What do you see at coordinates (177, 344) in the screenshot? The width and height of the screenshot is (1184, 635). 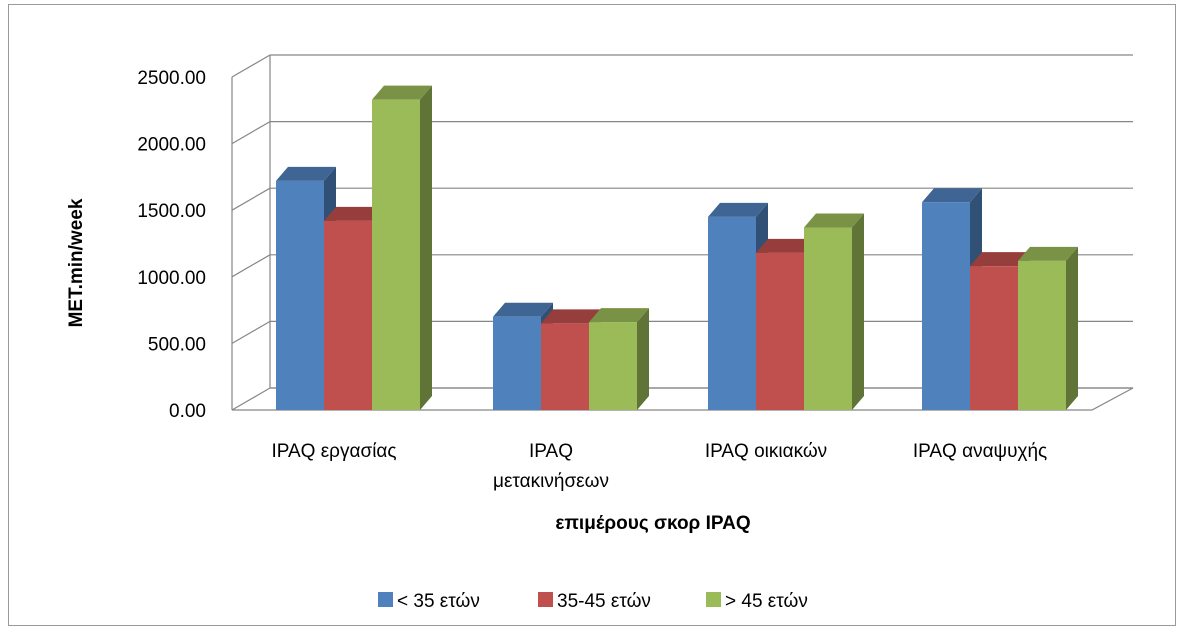 I see `y-tick-label: 500.00` at bounding box center [177, 344].